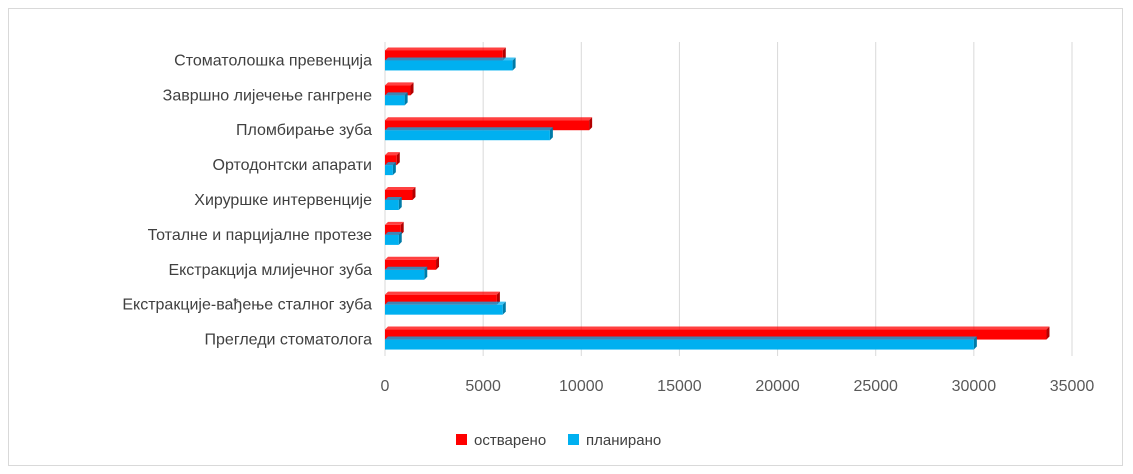  What do you see at coordinates (283, 200) in the screenshot?
I see `category-label: Хируршке интервенције` at bounding box center [283, 200].